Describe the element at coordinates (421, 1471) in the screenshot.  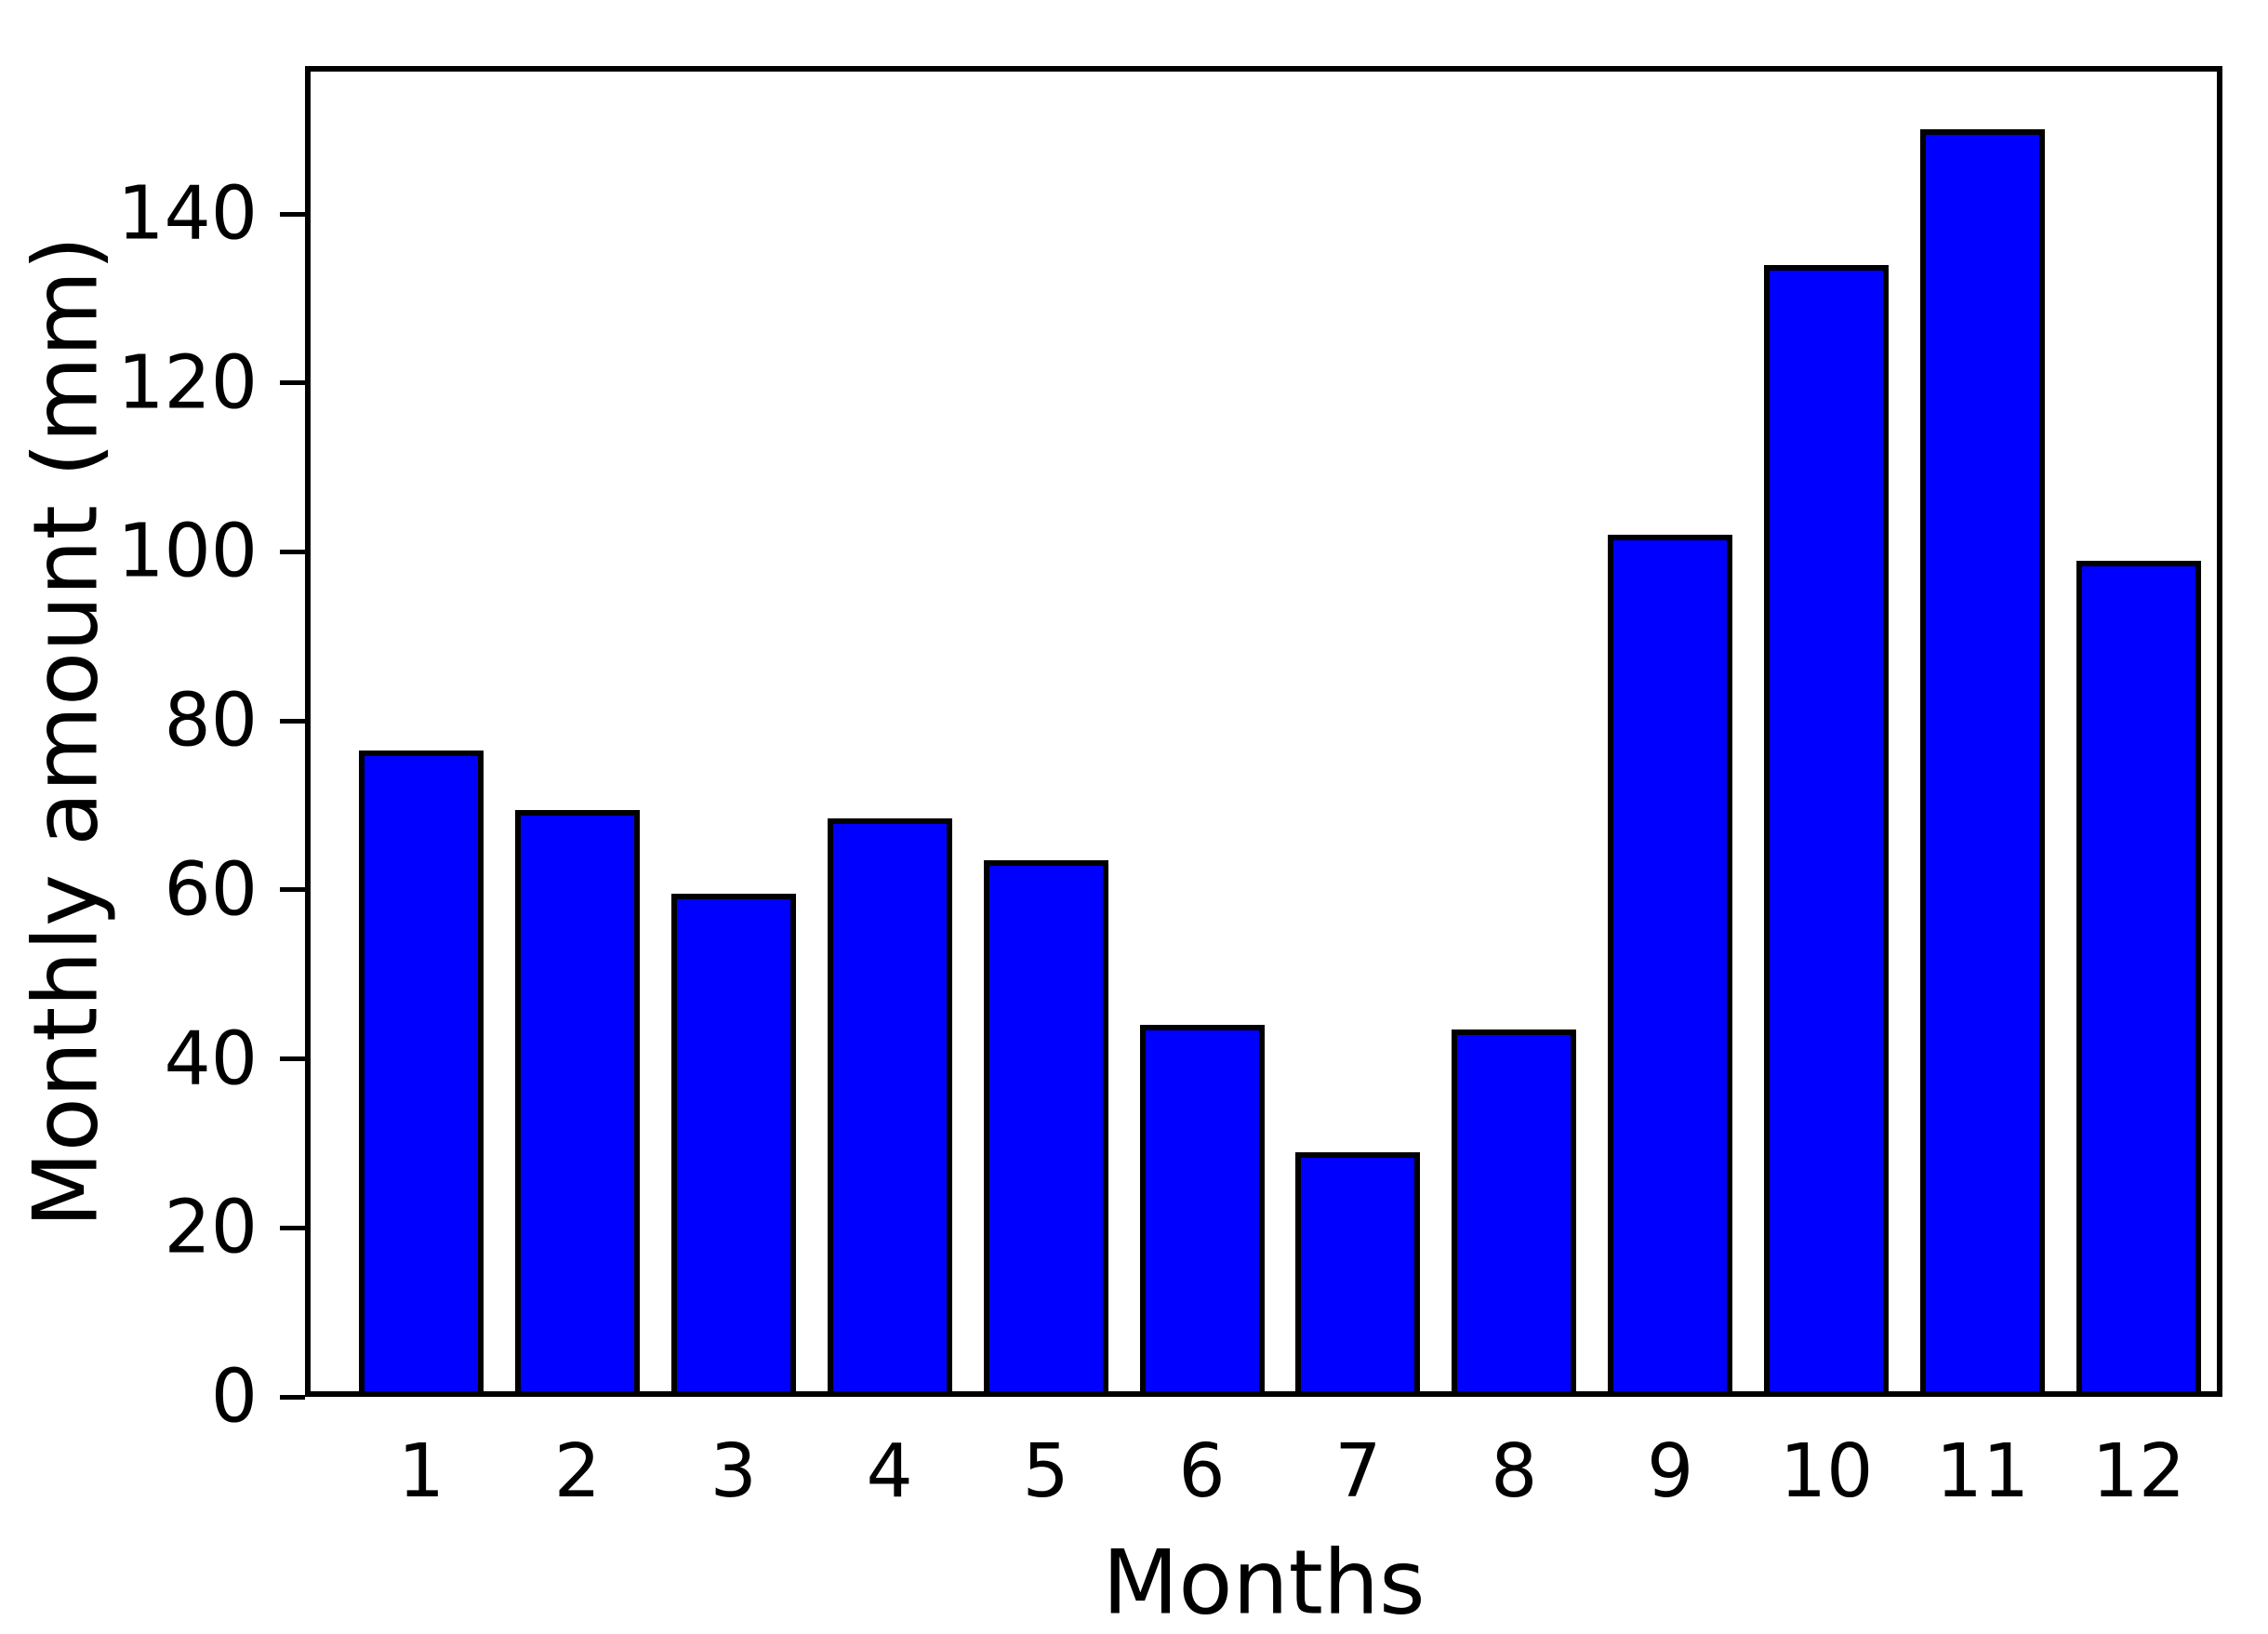
I see `x-tick-label: 1` at that location.